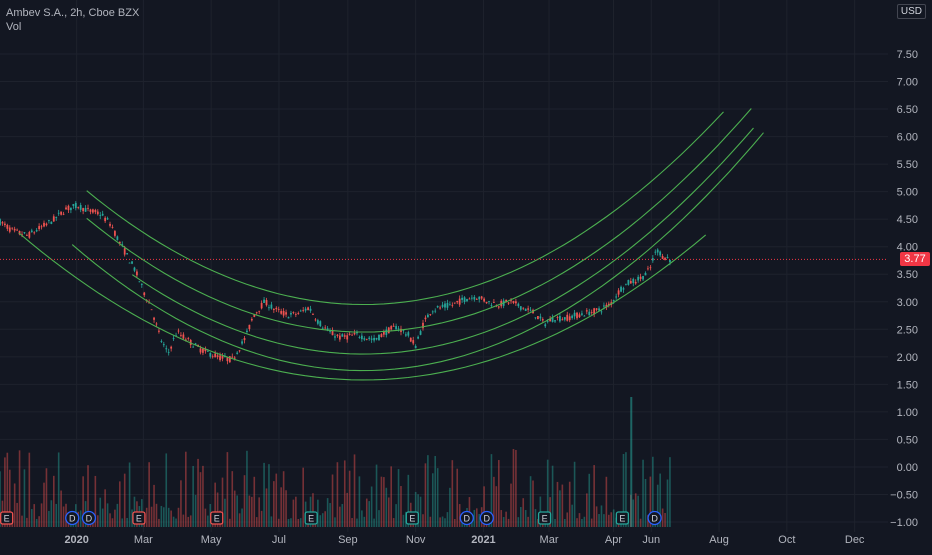  I want to click on y-tick-label: 3.00, so click(907, 303).